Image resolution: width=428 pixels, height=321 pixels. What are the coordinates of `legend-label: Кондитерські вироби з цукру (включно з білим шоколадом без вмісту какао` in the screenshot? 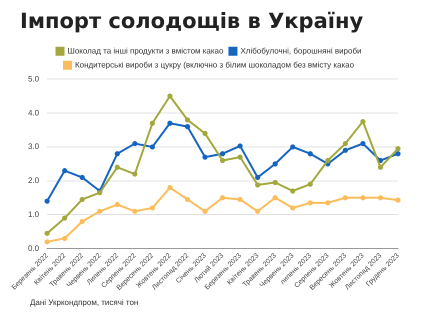 It's located at (214, 65).